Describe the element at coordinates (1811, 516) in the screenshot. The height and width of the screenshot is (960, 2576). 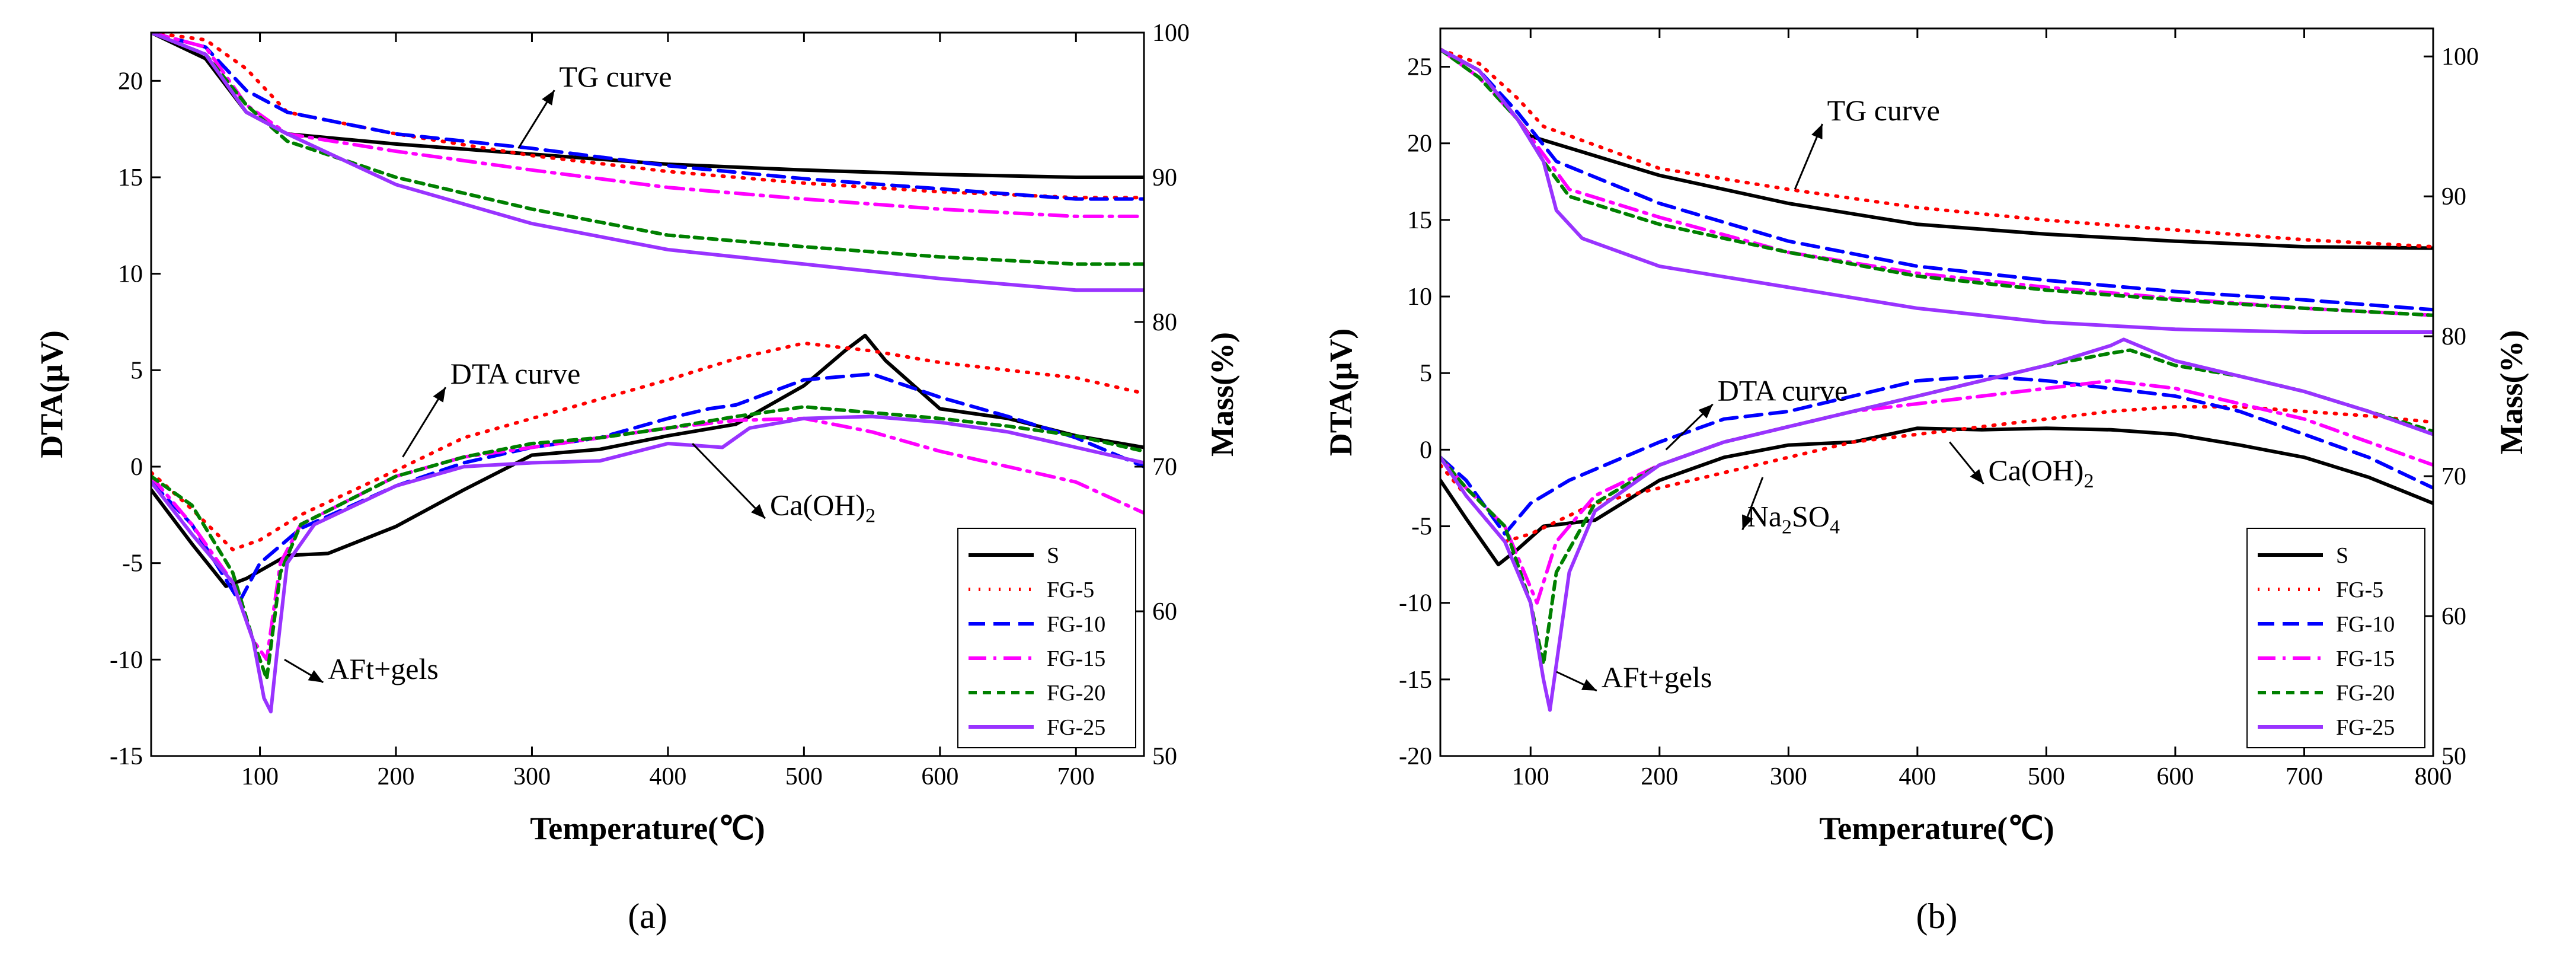
I see `annotation-text-2: SO` at that location.